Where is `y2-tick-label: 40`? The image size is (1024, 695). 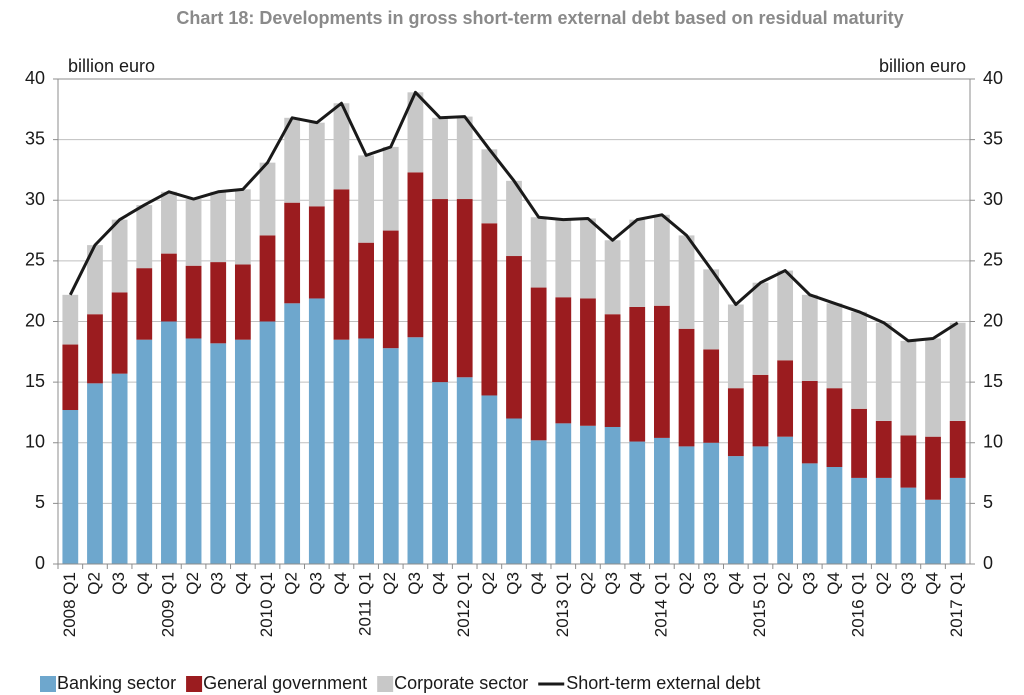 y2-tick-label: 40 is located at coordinates (993, 78).